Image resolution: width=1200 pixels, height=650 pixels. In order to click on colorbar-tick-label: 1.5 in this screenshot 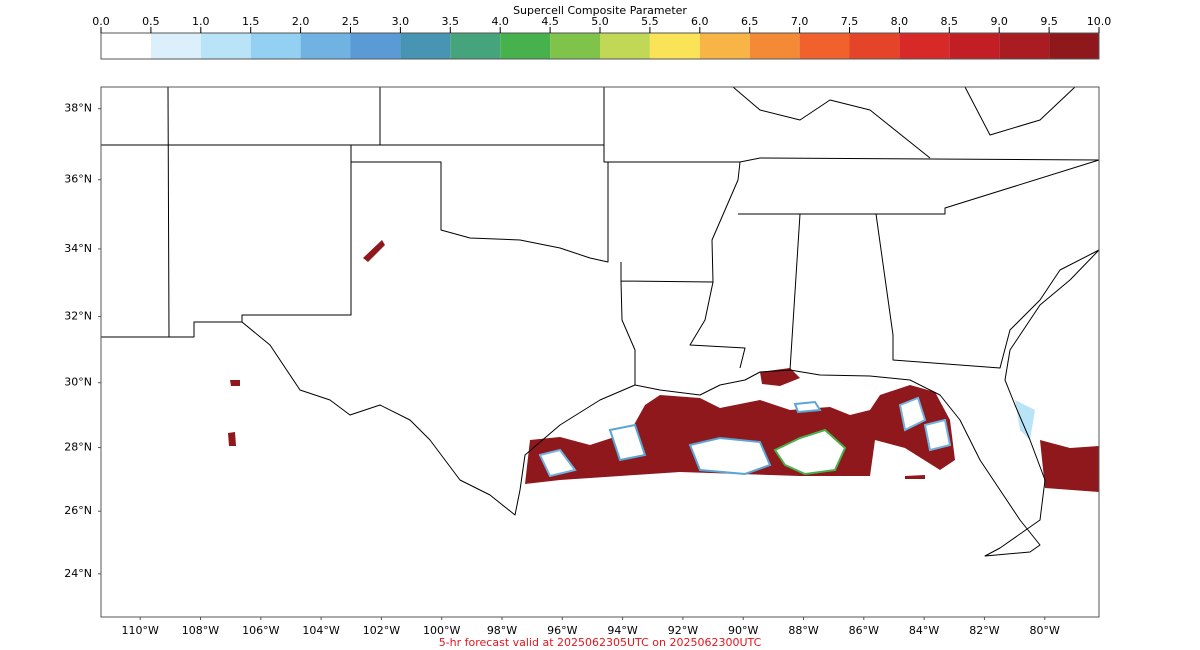, I will do `click(251, 21)`.